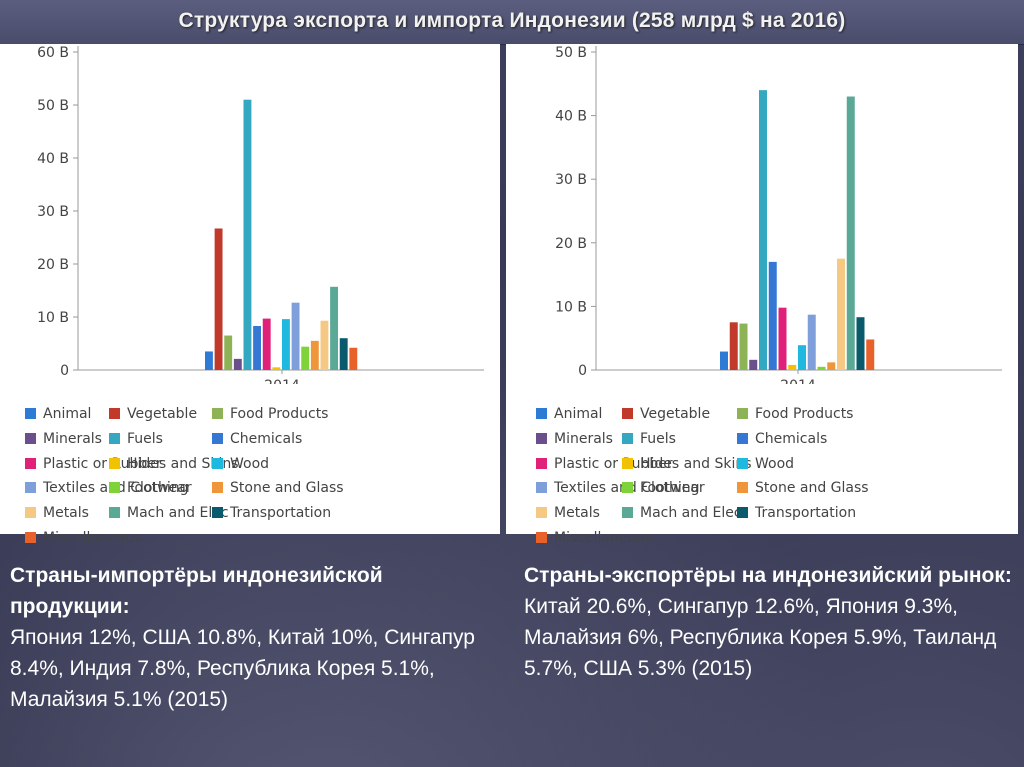  I want to click on import-y-tick-label: 10 B, so click(53, 318).